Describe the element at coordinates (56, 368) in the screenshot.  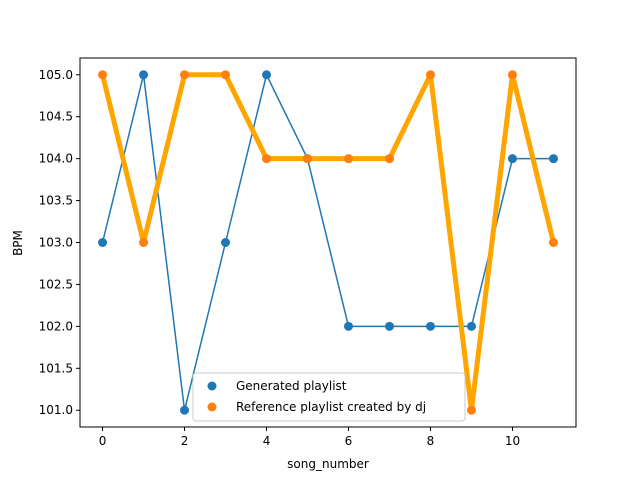
I see `y-tick-label: 101.5` at that location.